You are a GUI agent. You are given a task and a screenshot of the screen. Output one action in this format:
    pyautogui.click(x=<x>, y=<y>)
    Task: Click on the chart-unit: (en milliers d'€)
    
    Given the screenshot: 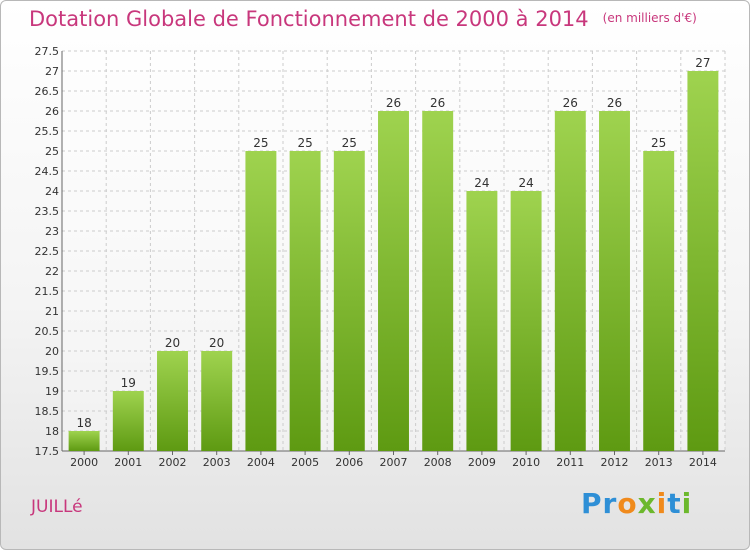 What is the action you would take?
    pyautogui.click(x=649, y=18)
    